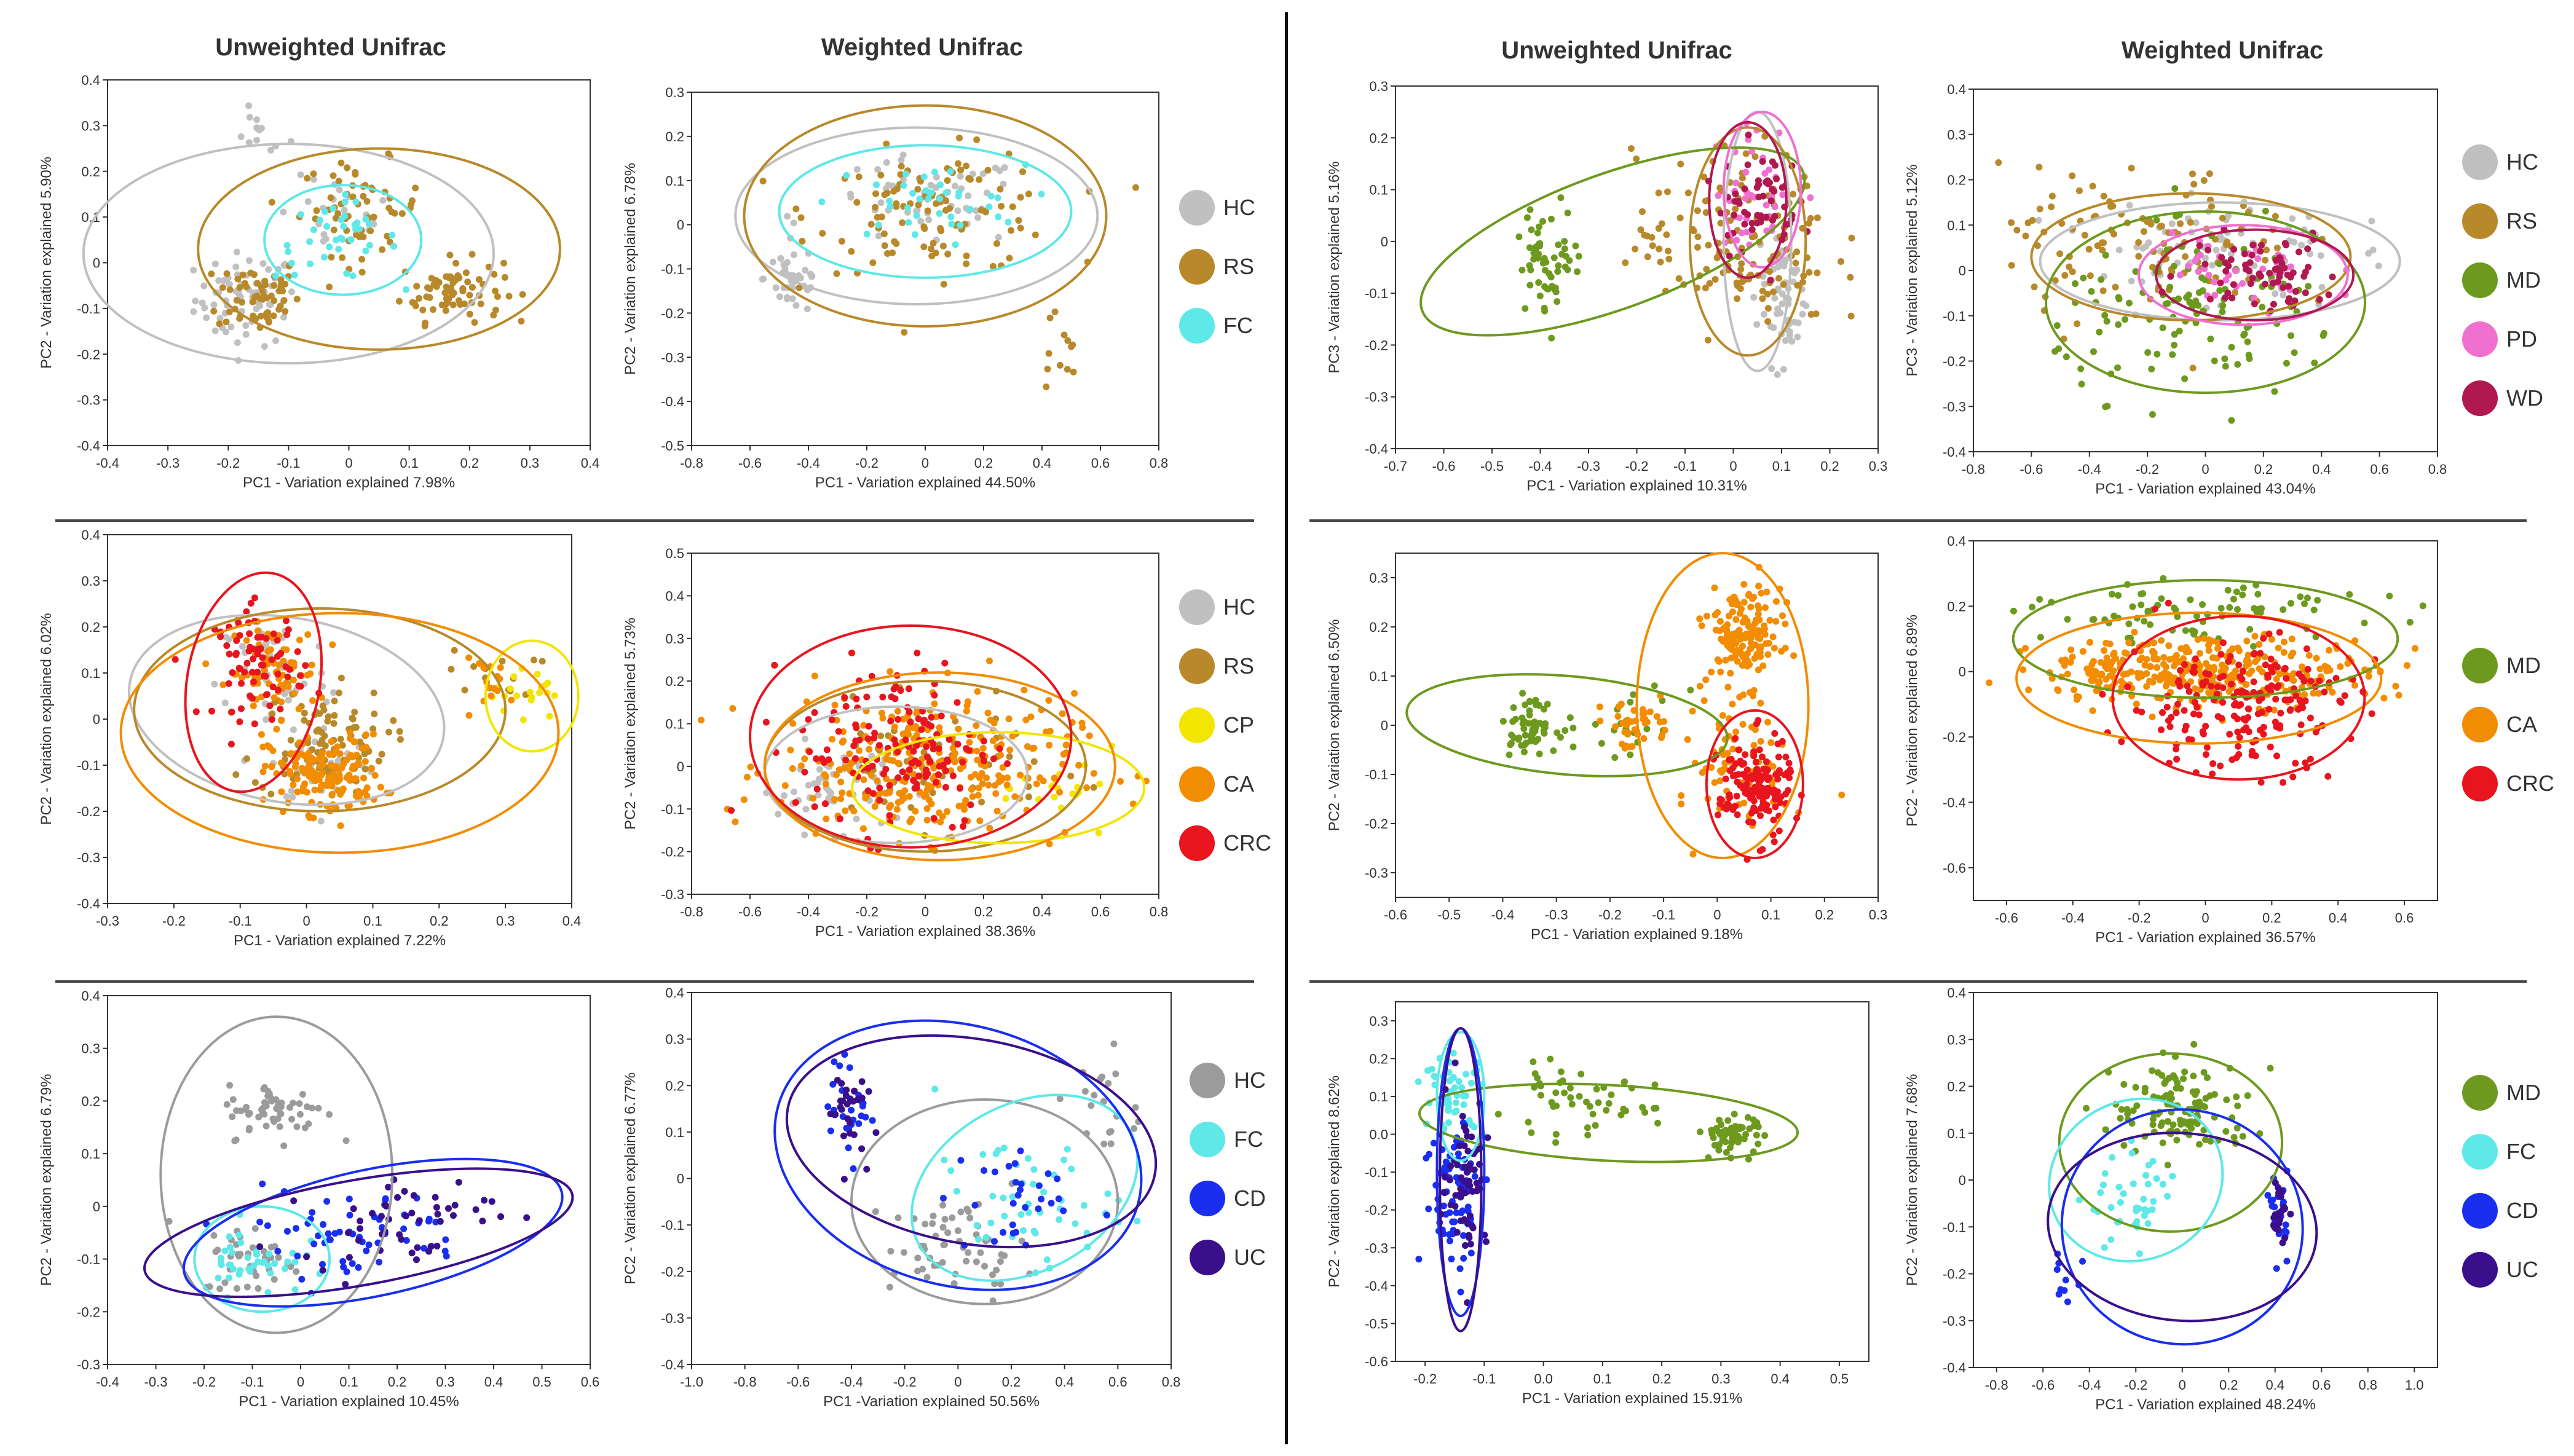 This screenshot has height=1456, width=2574. Describe the element at coordinates (1376, 1361) in the screenshot. I see `y-tick-label: -0.6` at that location.